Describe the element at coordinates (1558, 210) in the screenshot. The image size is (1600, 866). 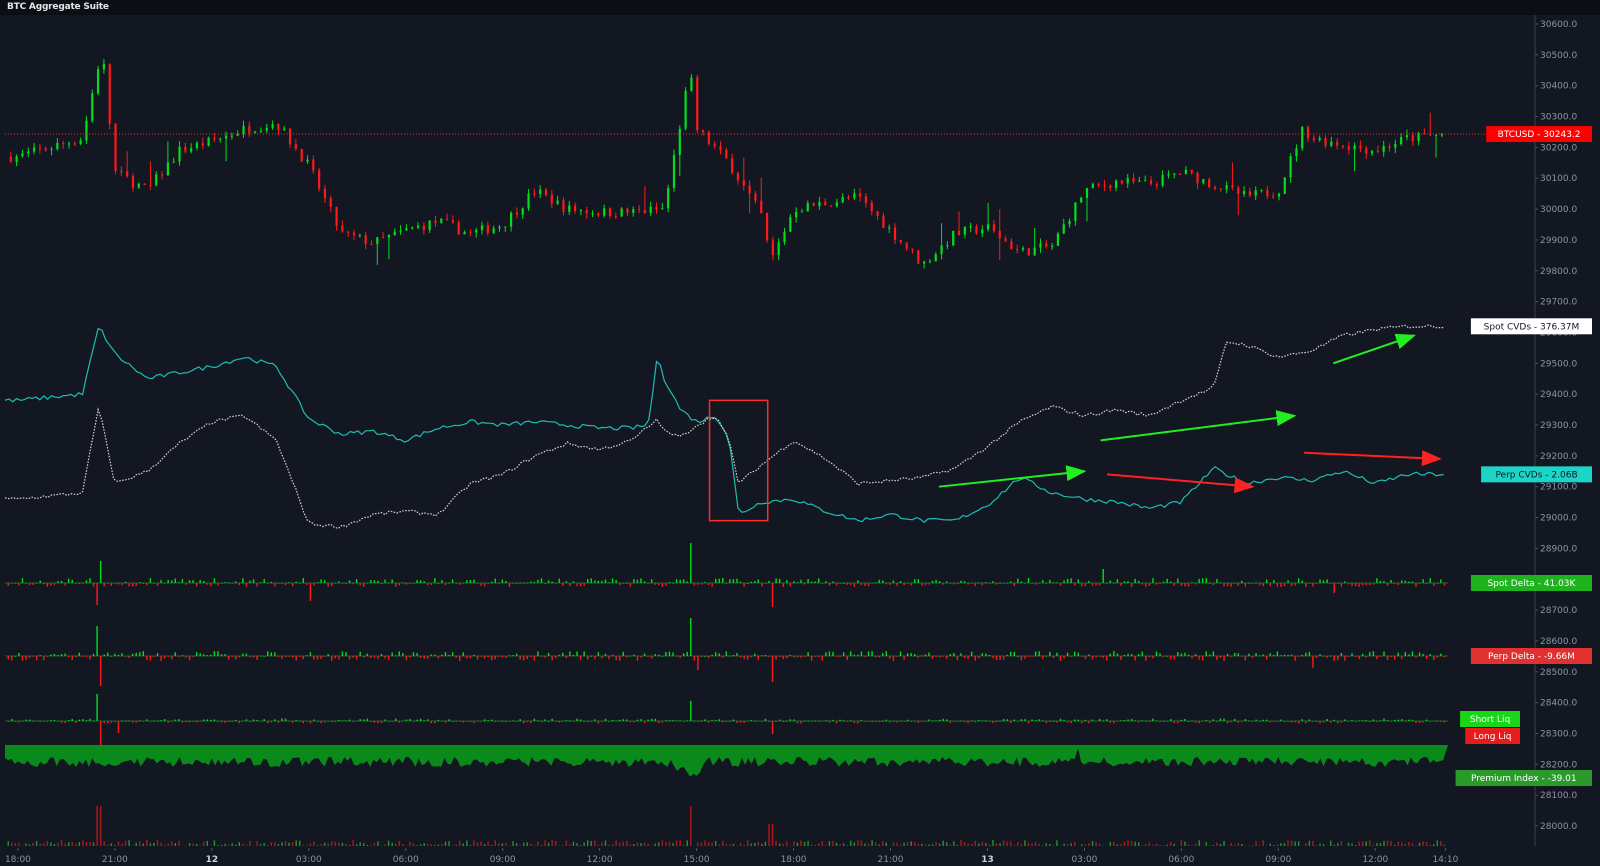
I see `price-tick-label: 30000.0` at that location.